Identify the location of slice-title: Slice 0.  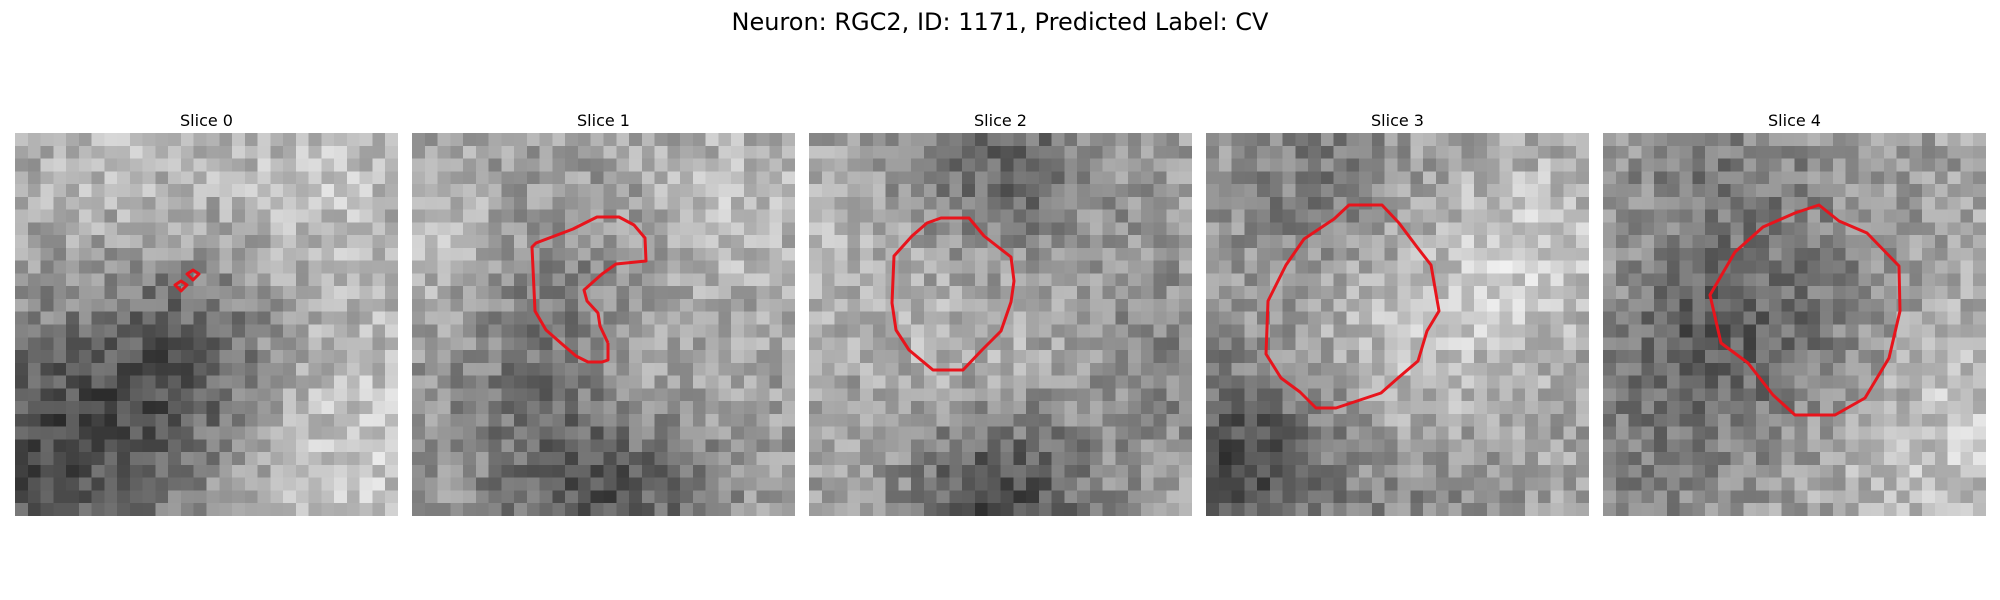
(206, 120).